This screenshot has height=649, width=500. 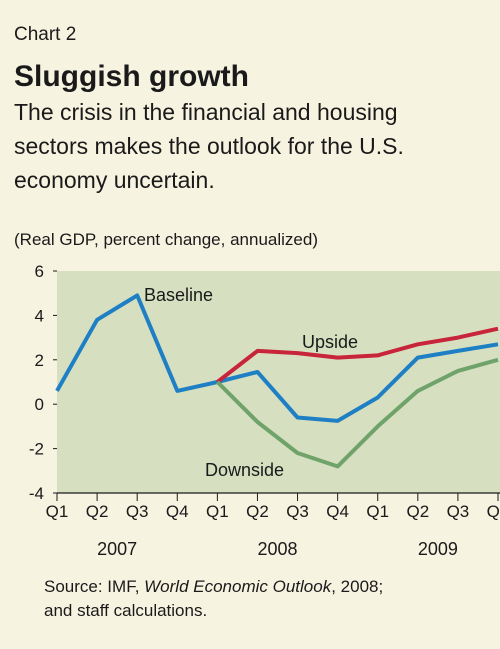 What do you see at coordinates (39, 404) in the screenshot?
I see `y-tick-label: 0` at bounding box center [39, 404].